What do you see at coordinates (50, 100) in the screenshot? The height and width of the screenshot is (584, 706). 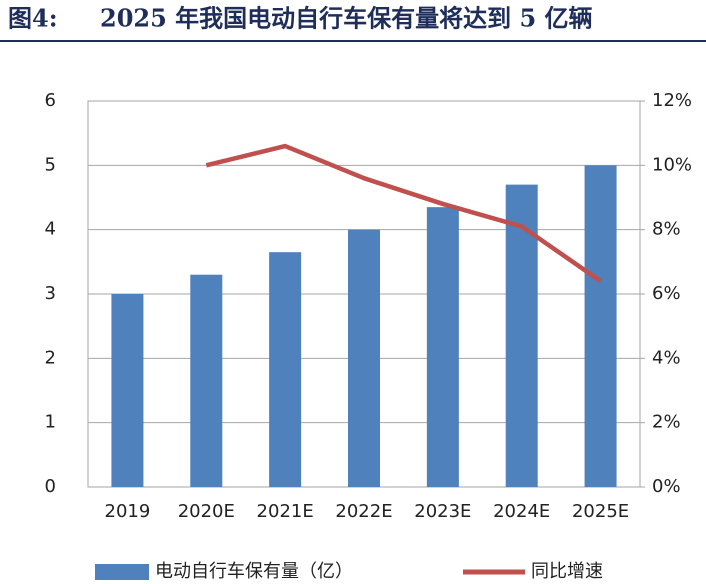 I see `y-tick-label: 6` at bounding box center [50, 100].